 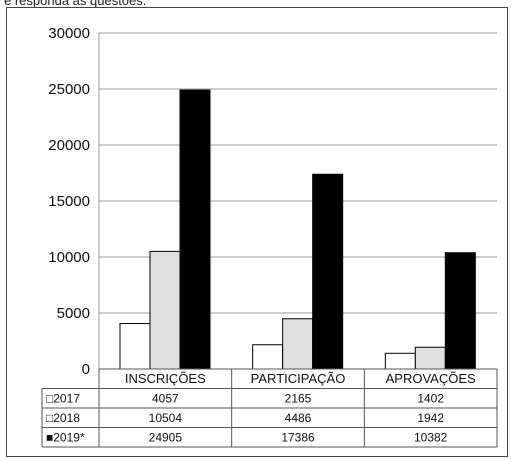 I want to click on y-tick-label: 10000, so click(x=69, y=257).